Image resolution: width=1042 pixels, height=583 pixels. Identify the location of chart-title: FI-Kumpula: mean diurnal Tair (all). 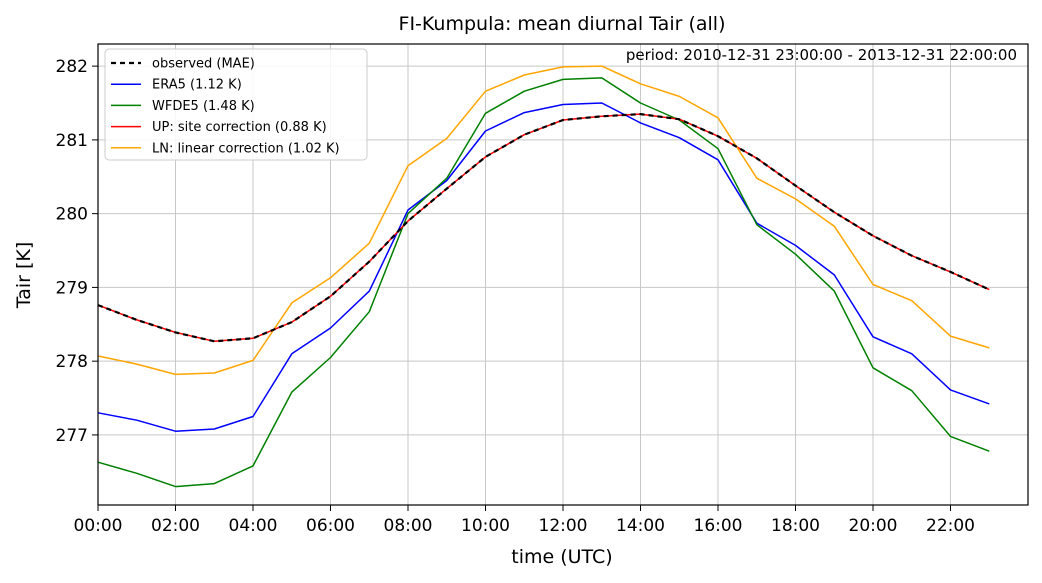
(562, 24).